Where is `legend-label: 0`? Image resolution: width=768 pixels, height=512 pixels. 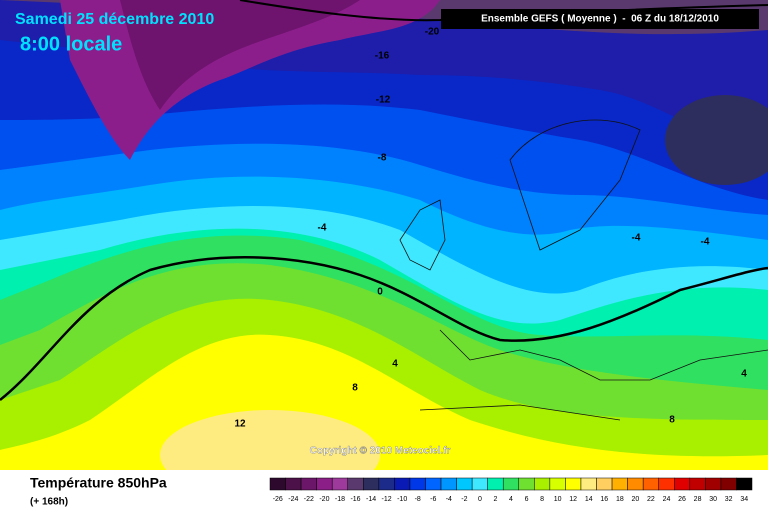
legend-label: 0 is located at coordinates (480, 499).